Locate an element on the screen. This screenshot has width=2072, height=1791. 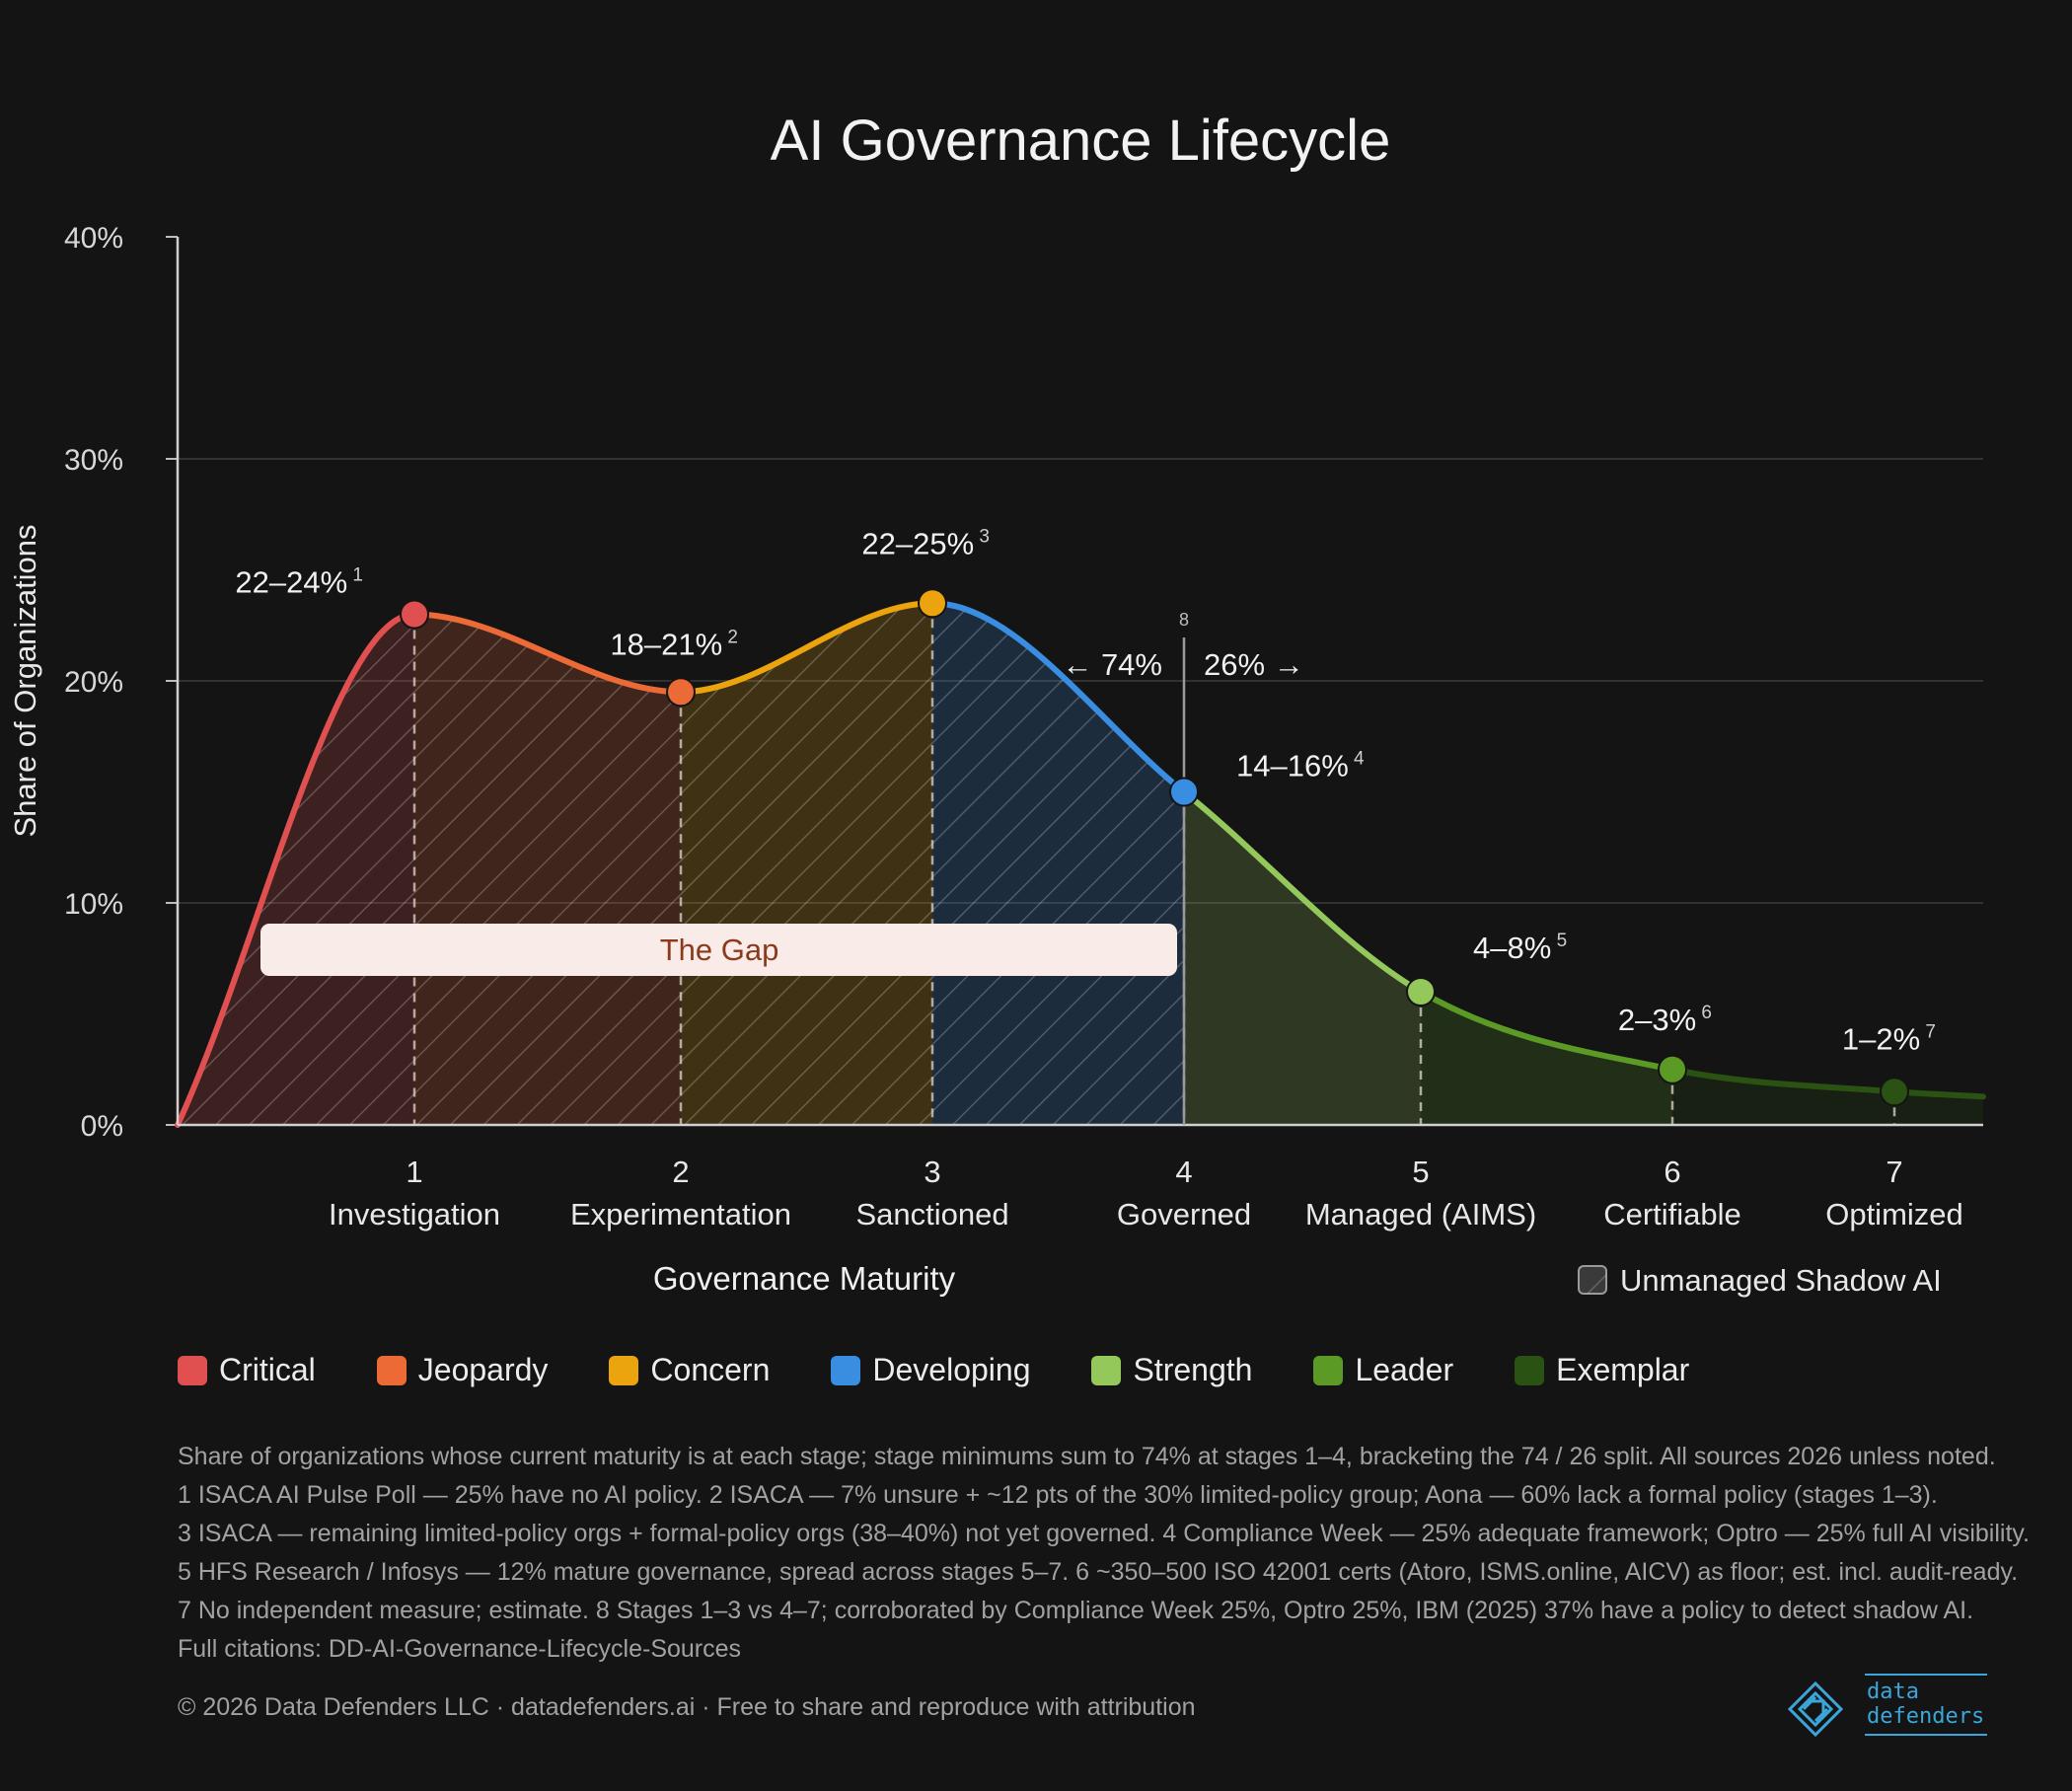
x-tick-name: Certifiable is located at coordinates (1672, 1214).